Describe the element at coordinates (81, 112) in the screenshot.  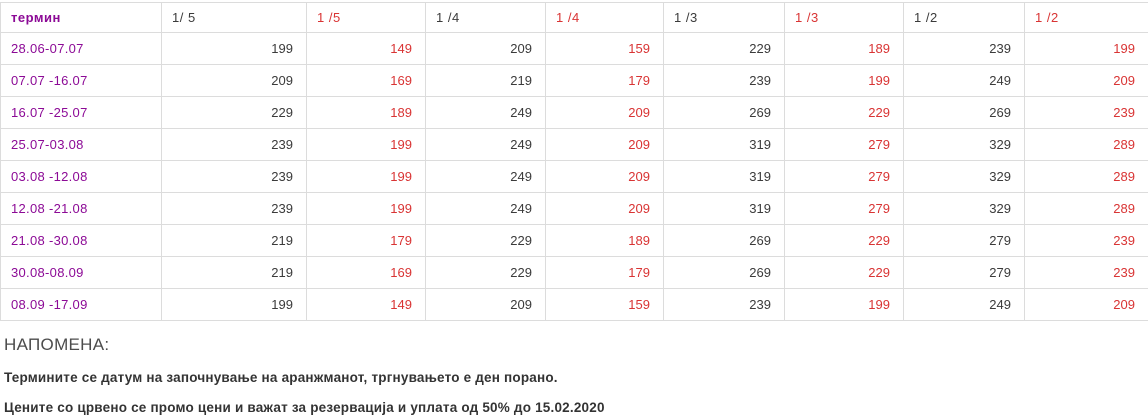
I see `term-cell: 16.07 -25.07` at that location.